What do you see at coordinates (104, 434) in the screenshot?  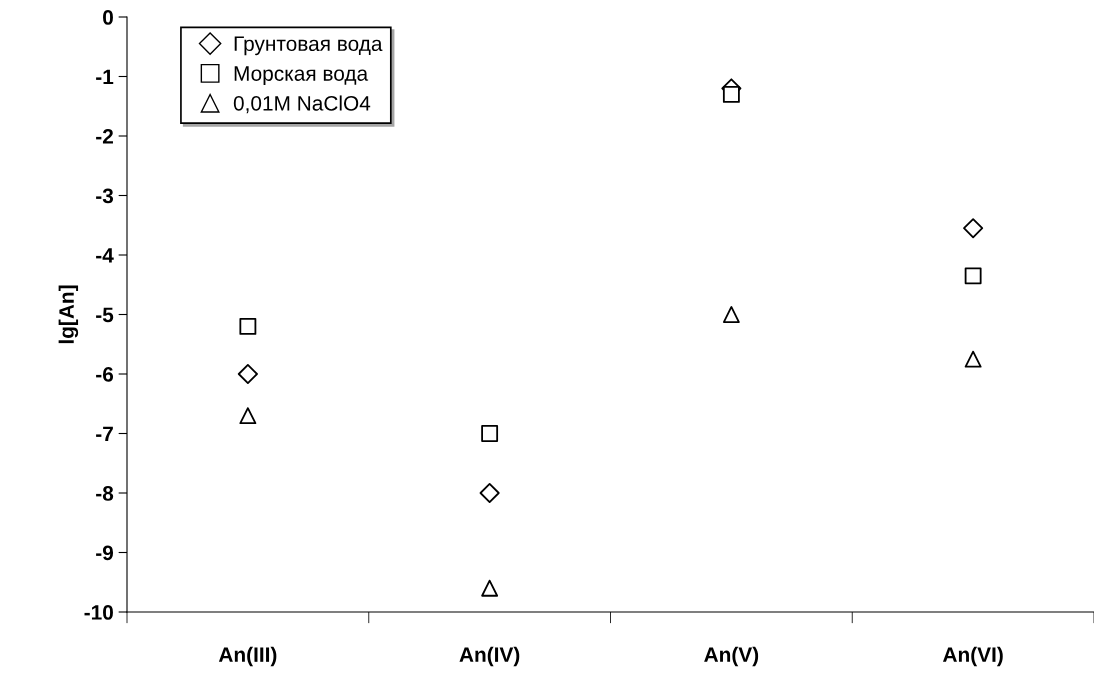 I see `y-tick-label: -7` at bounding box center [104, 434].